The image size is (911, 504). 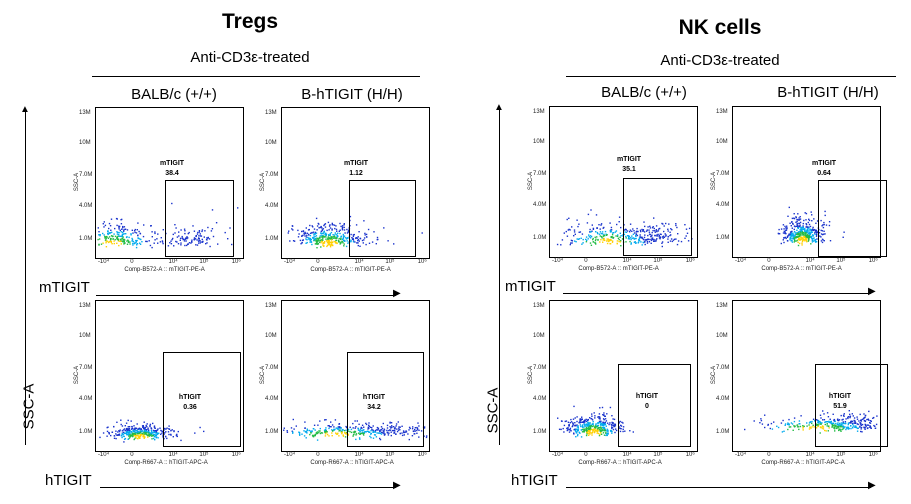 I want to click on gate-percent: 1.12, so click(x=356, y=173).